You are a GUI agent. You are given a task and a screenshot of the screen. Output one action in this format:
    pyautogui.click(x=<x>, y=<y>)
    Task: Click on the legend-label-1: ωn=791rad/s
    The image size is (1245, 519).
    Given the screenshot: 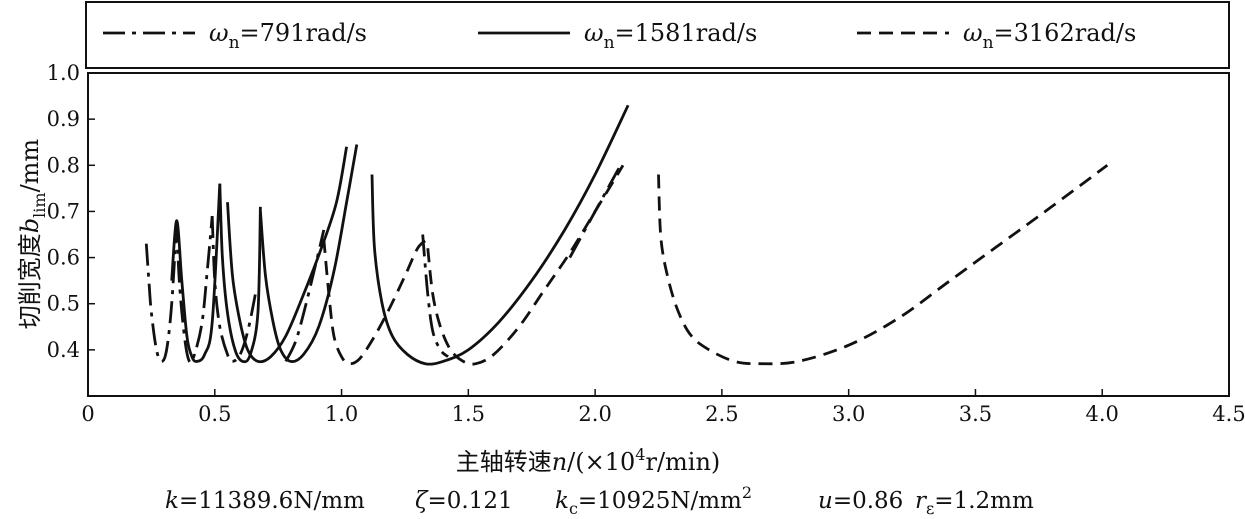 What is the action you would take?
    pyautogui.click(x=288, y=36)
    